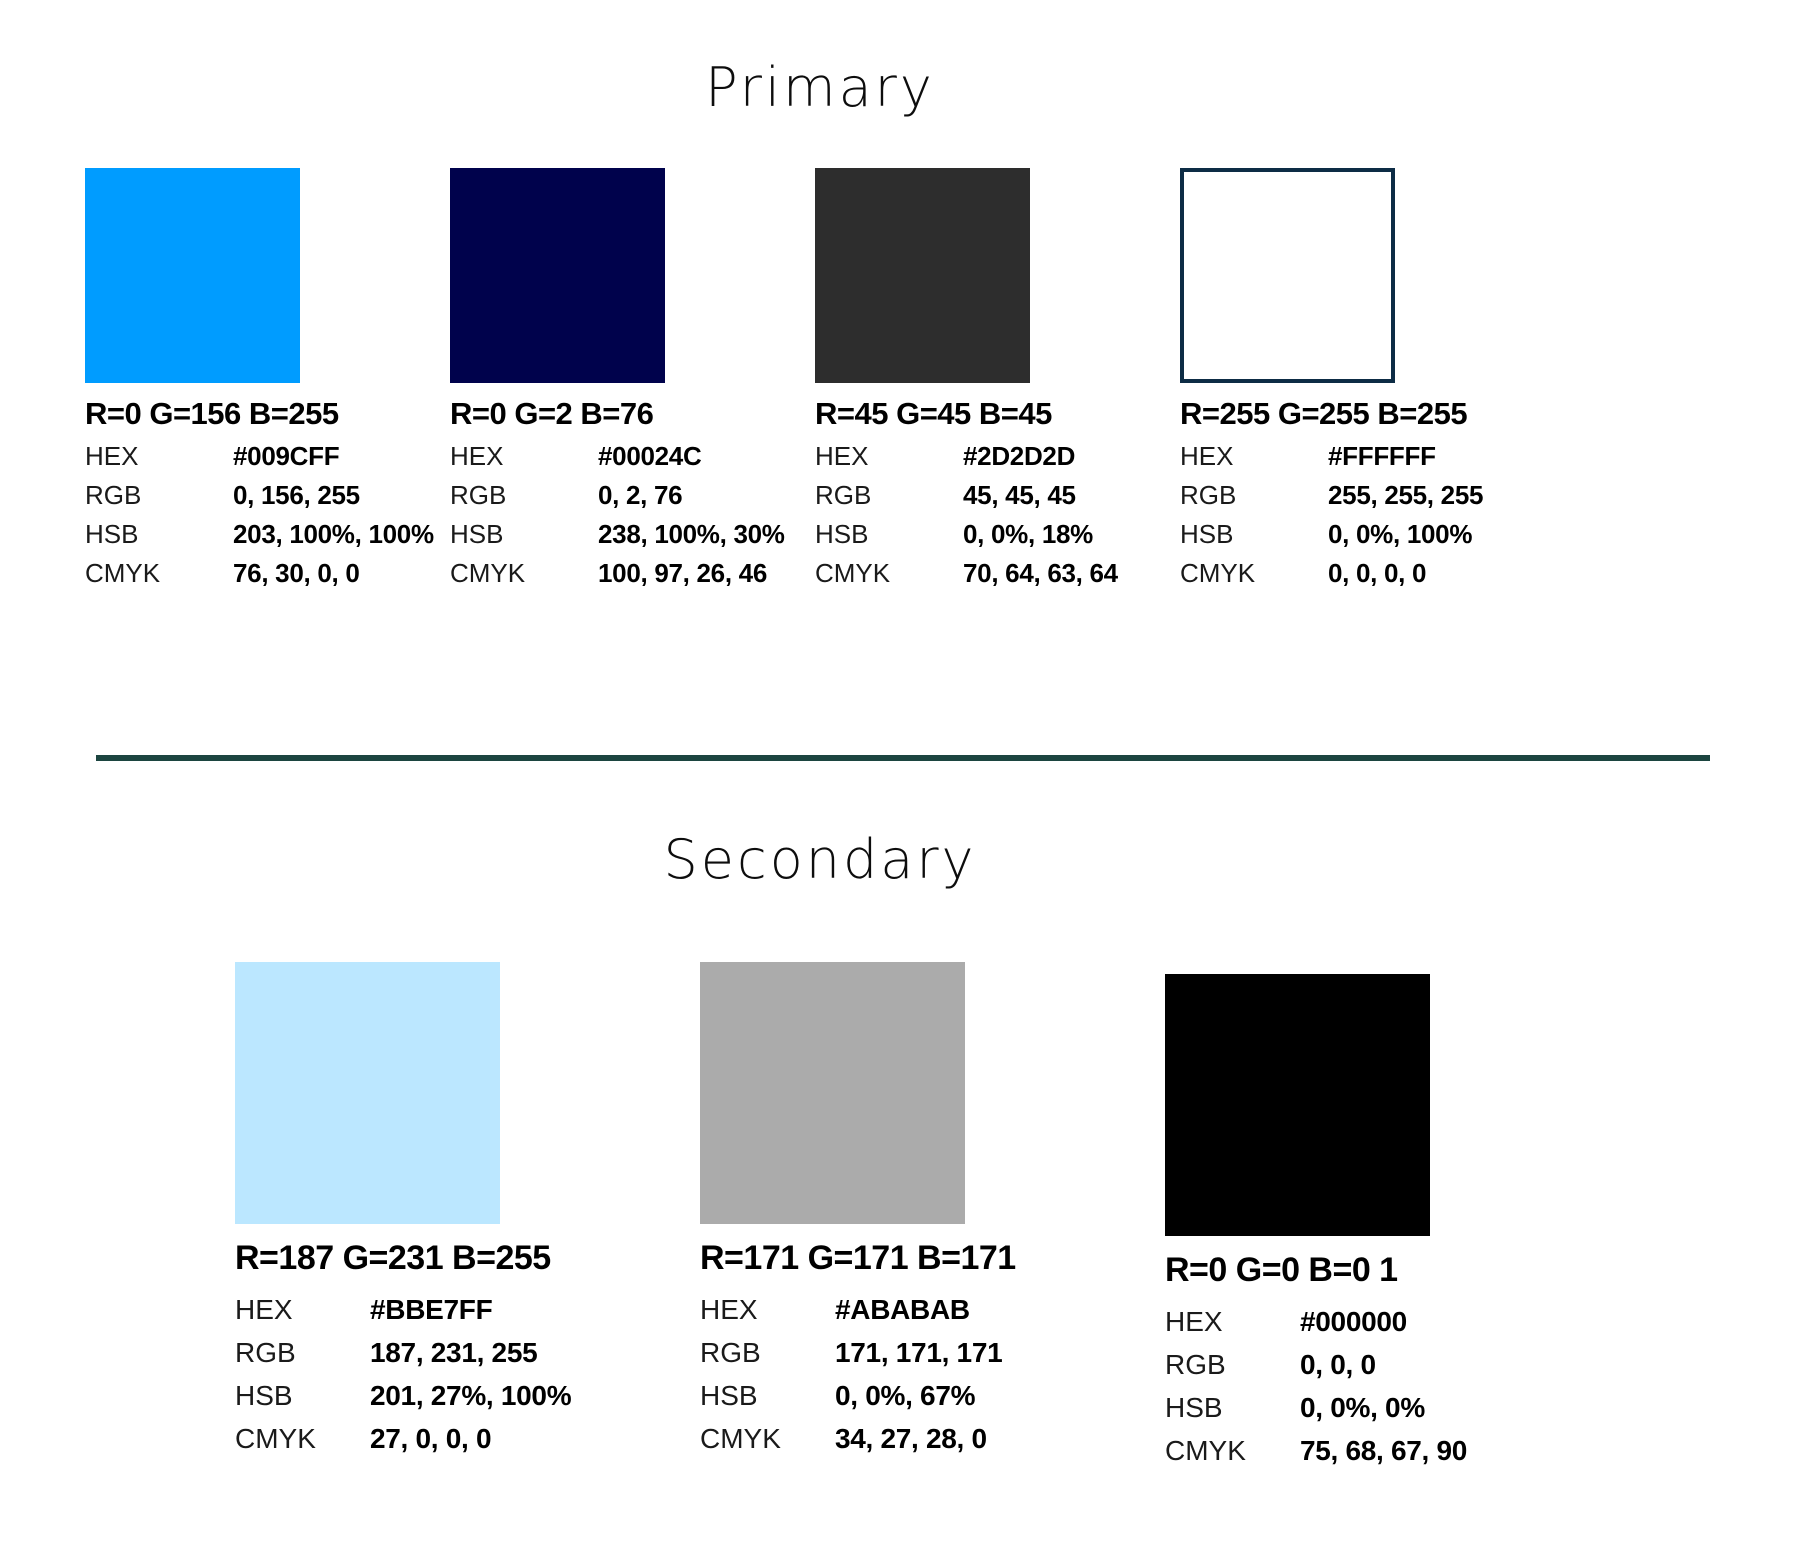  I want to click on swatch-rgb-title: R=45 G=45 B=45, so click(933, 413).